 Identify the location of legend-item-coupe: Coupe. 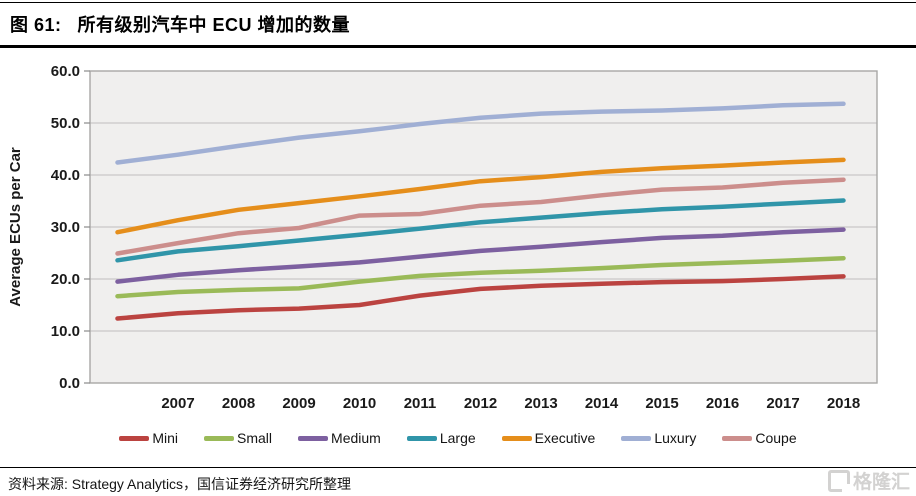
(759, 438).